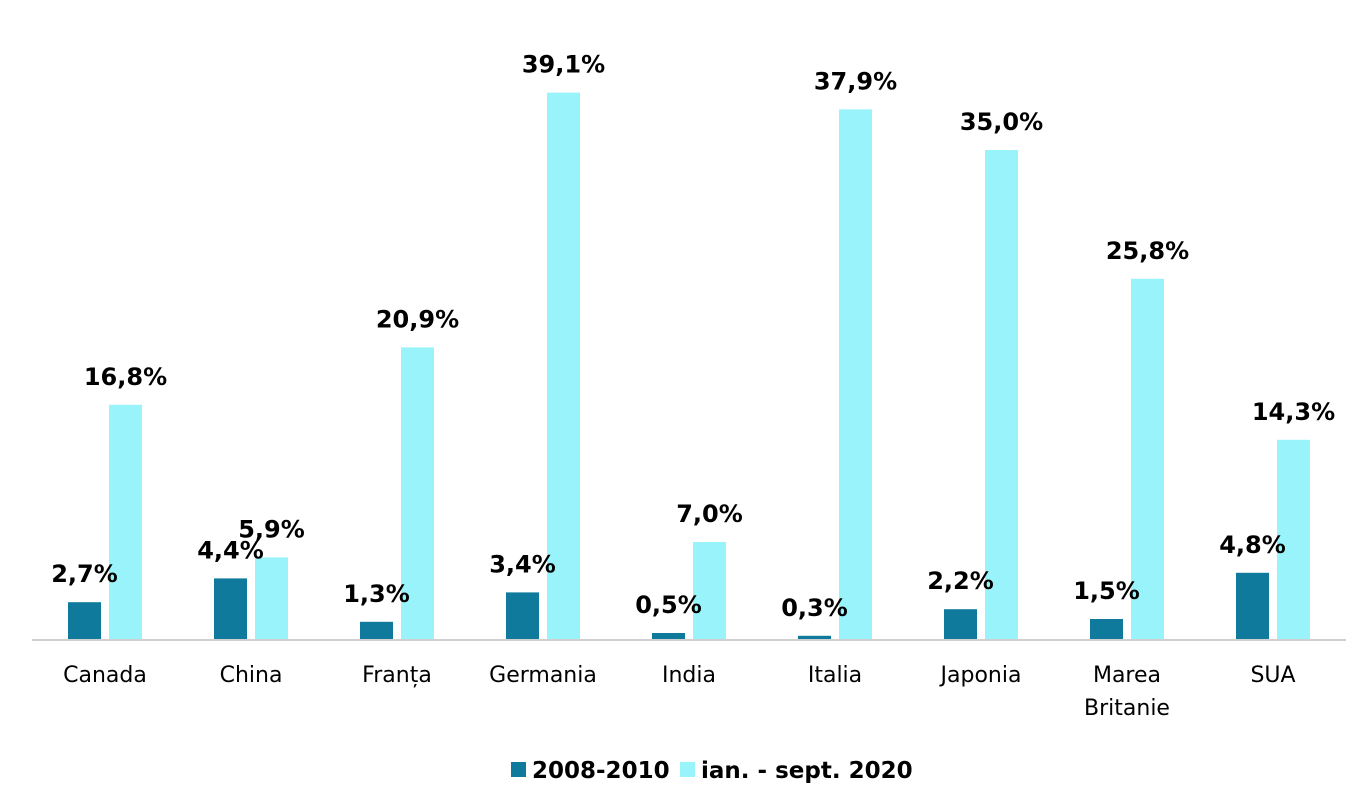  I want to click on x-tick-label-marea-britanie: Marea Britanie, so click(1127, 692).